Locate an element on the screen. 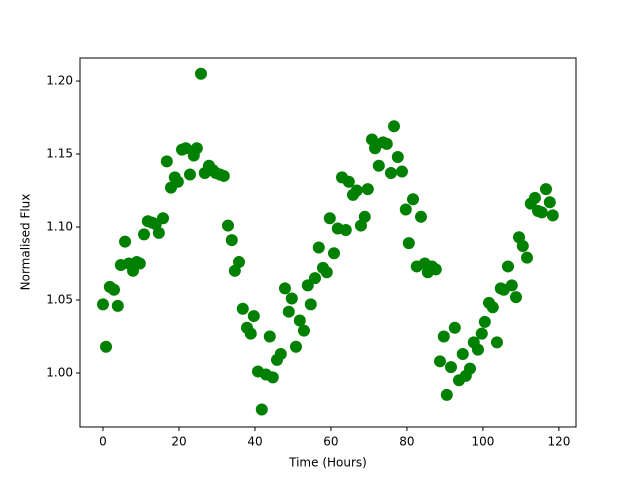  y-tick-label: 1.20 is located at coordinates (59, 81).